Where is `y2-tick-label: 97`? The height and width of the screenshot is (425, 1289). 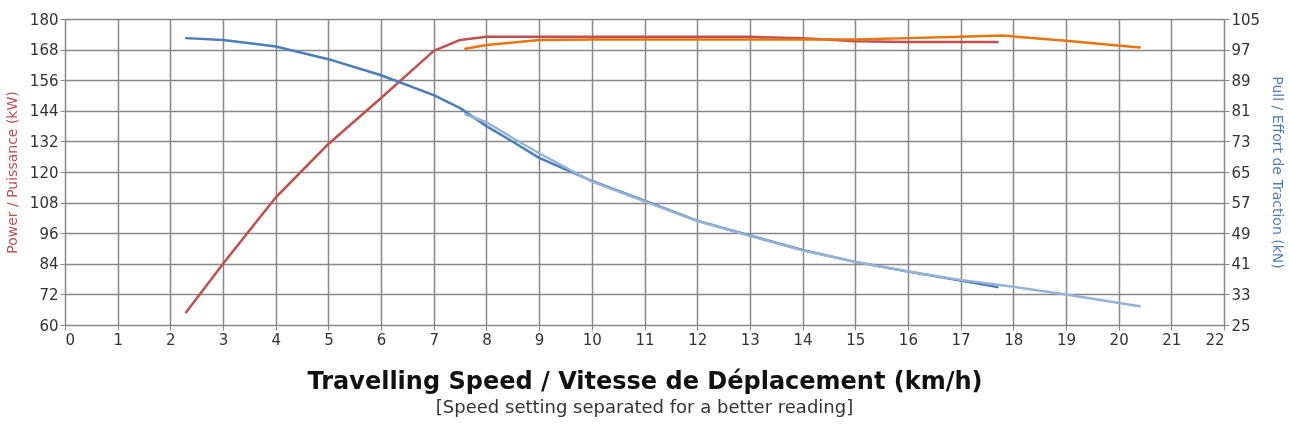
y2-tick-label: 97 is located at coordinates (1241, 50).